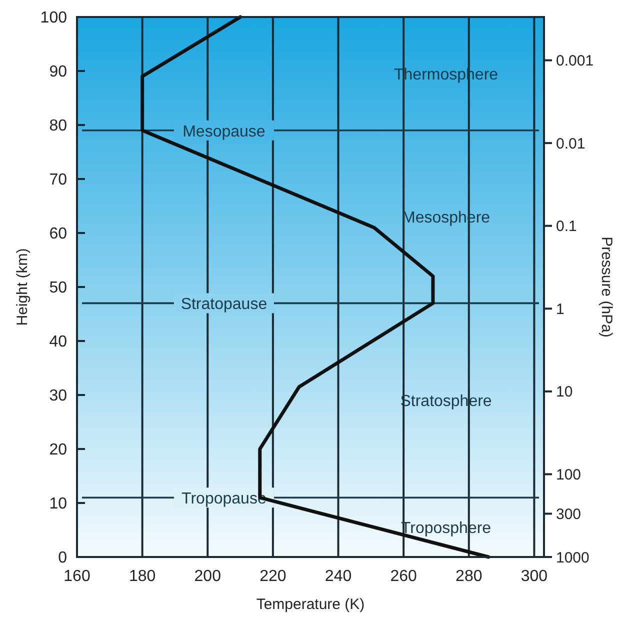 The image size is (624, 623). What do you see at coordinates (58, 504) in the screenshot?
I see `y-tick-label: 10` at bounding box center [58, 504].